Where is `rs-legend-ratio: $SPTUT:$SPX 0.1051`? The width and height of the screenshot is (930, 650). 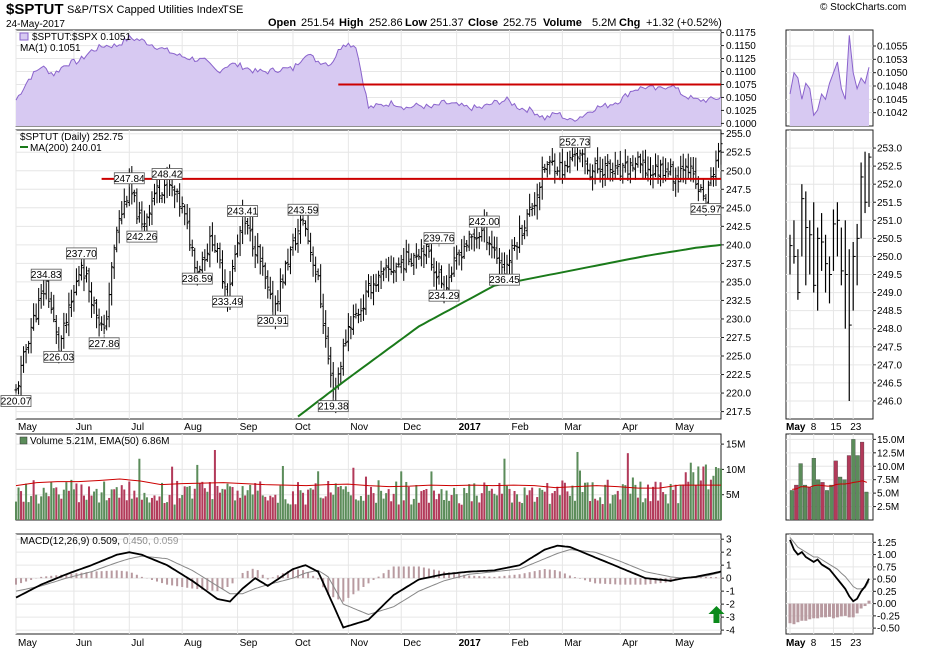 rs-legend-ratio: $SPTUT:$SPX 0.1051 is located at coordinates (81, 37).